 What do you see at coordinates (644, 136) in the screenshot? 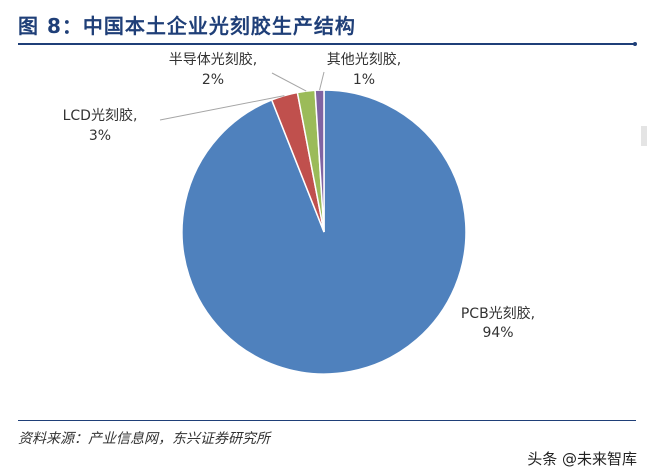
I see `edge-decoration` at bounding box center [644, 136].